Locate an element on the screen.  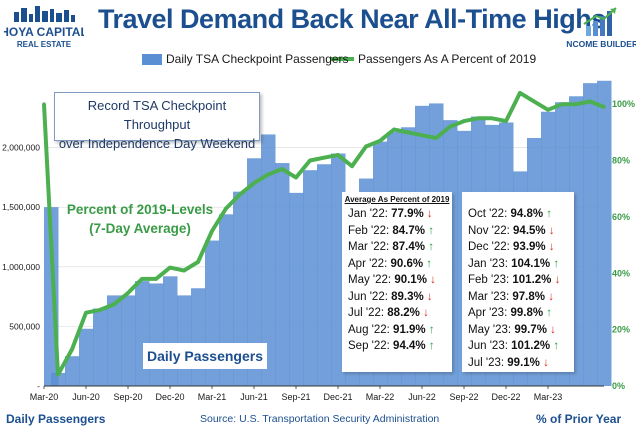
y-left-tick-label: 2,000,000 is located at coordinates (21, 148).